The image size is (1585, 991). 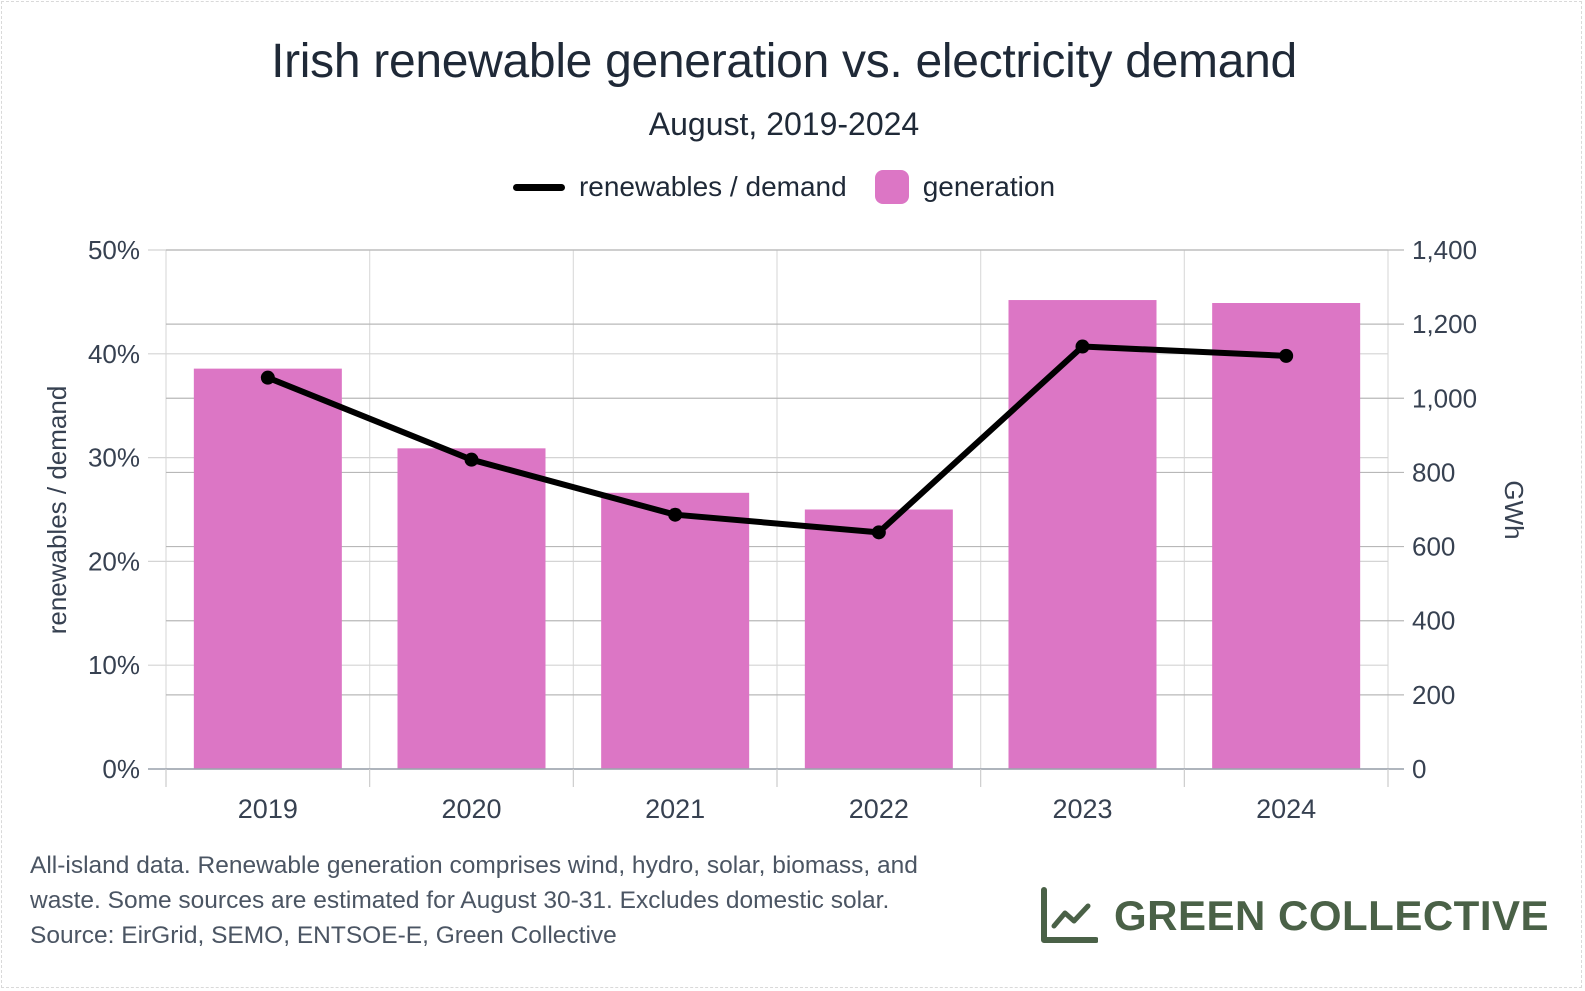 What do you see at coordinates (712, 186) in the screenshot?
I see `legend-label-renewables-demand: renewables / demand` at bounding box center [712, 186].